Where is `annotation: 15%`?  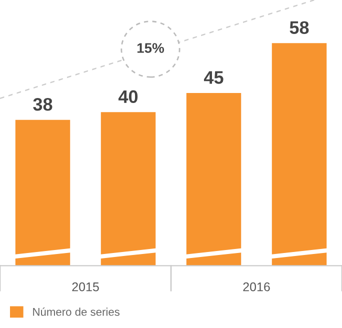 annotation: 15% is located at coordinates (150, 48).